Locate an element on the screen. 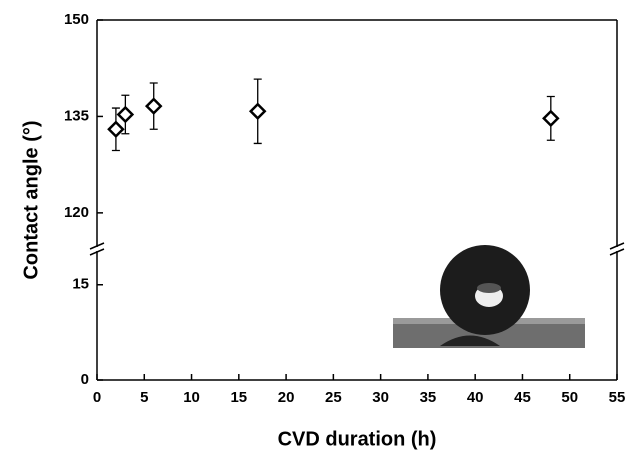 The width and height of the screenshot is (629, 458). x-tick-label: 45 is located at coordinates (522, 397).